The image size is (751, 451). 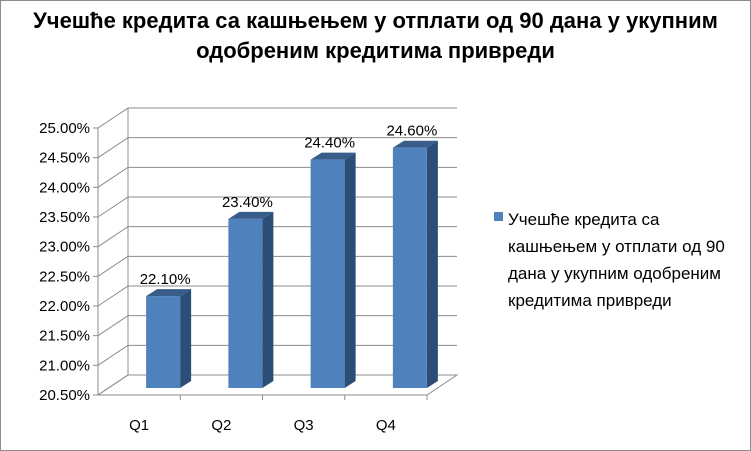 I want to click on y-tick-label: 20.50%, so click(x=64, y=395).